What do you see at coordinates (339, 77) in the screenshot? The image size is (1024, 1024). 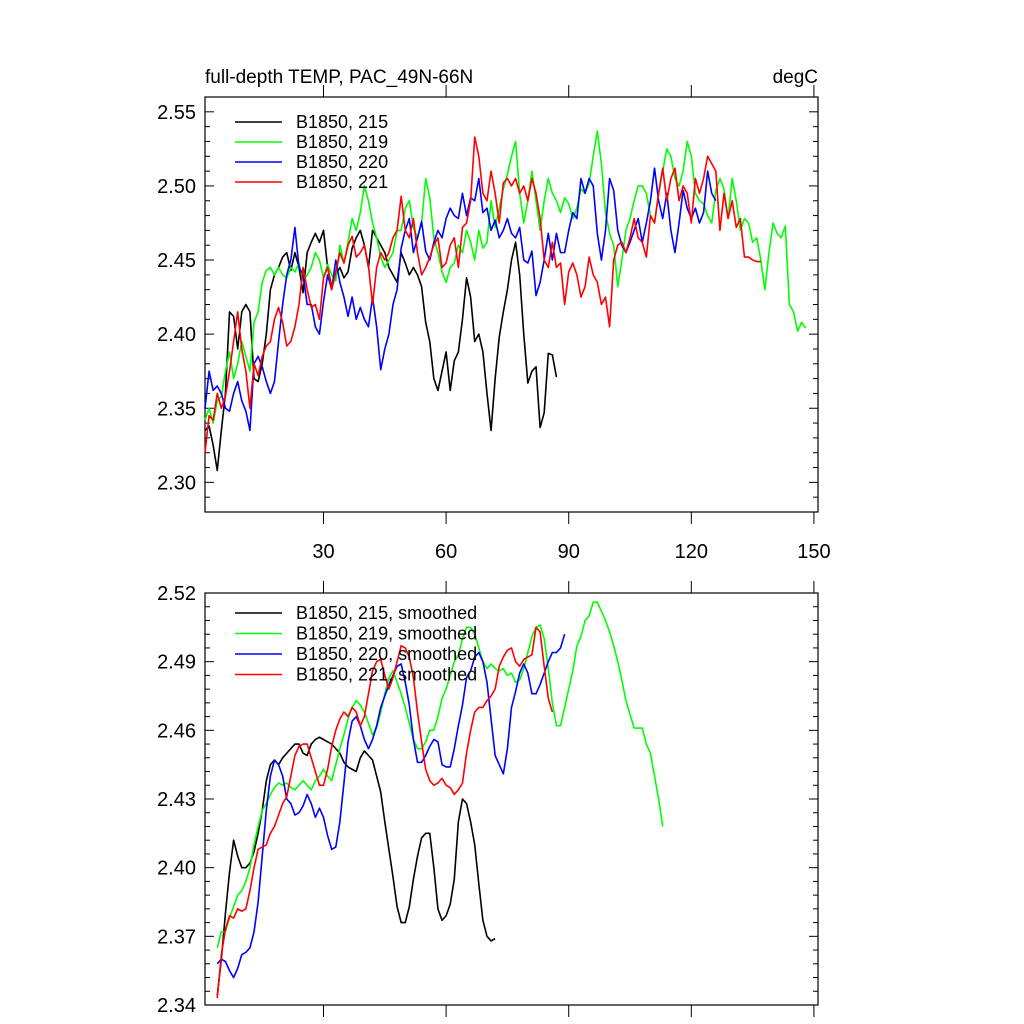 I see `top-plot-title: full-depth TEMP, PAC_49N-66N` at bounding box center [339, 77].